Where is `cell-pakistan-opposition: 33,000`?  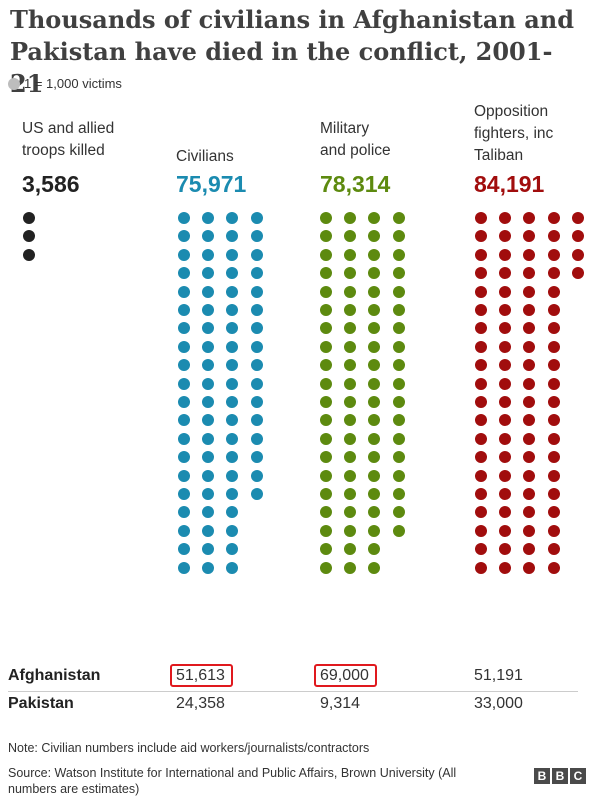
cell-pakistan-opposition: 33,000 is located at coordinates (498, 703).